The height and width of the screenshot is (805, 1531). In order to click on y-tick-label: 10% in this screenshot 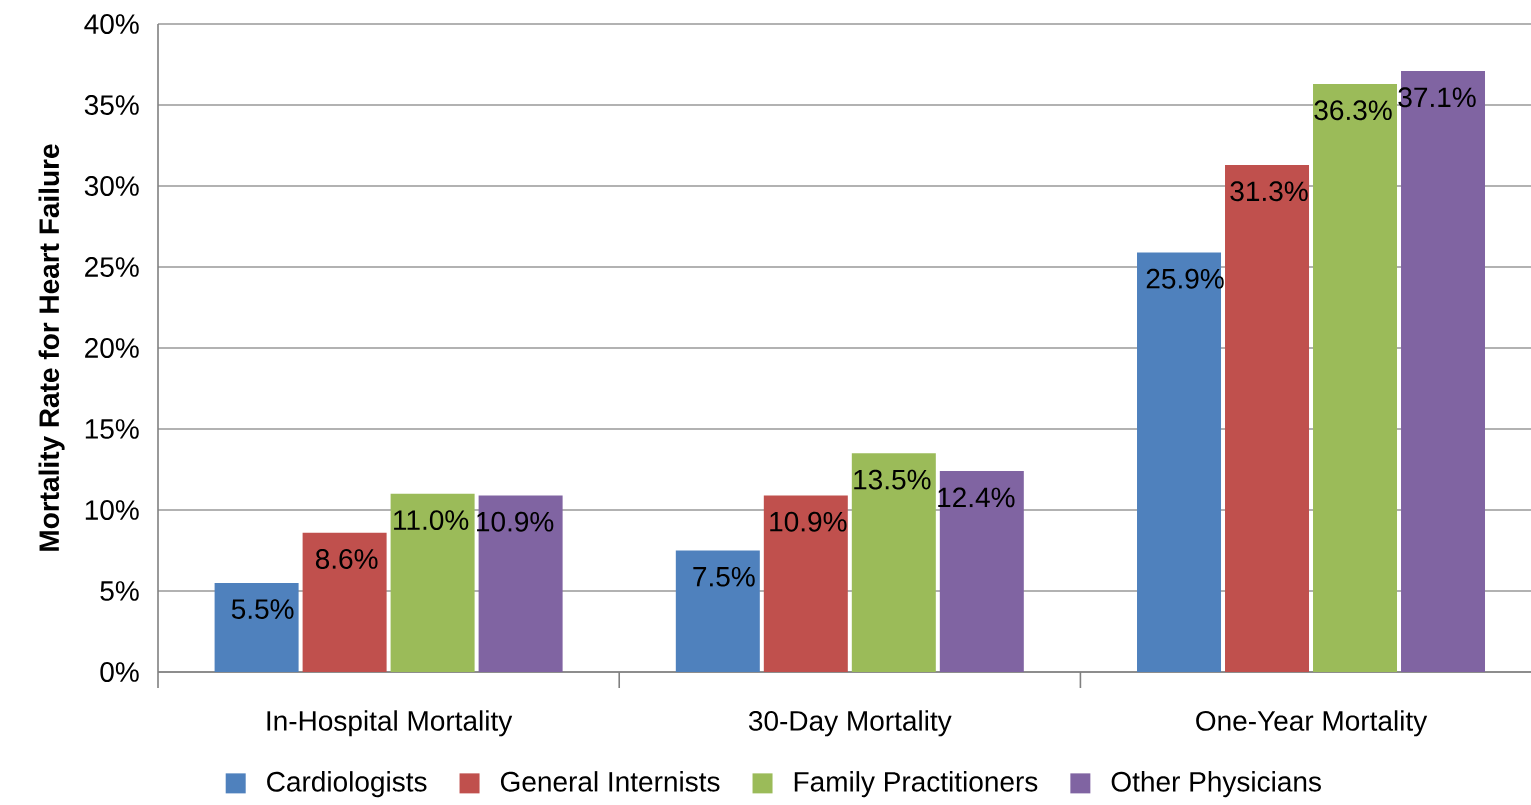, I will do `click(112, 510)`.